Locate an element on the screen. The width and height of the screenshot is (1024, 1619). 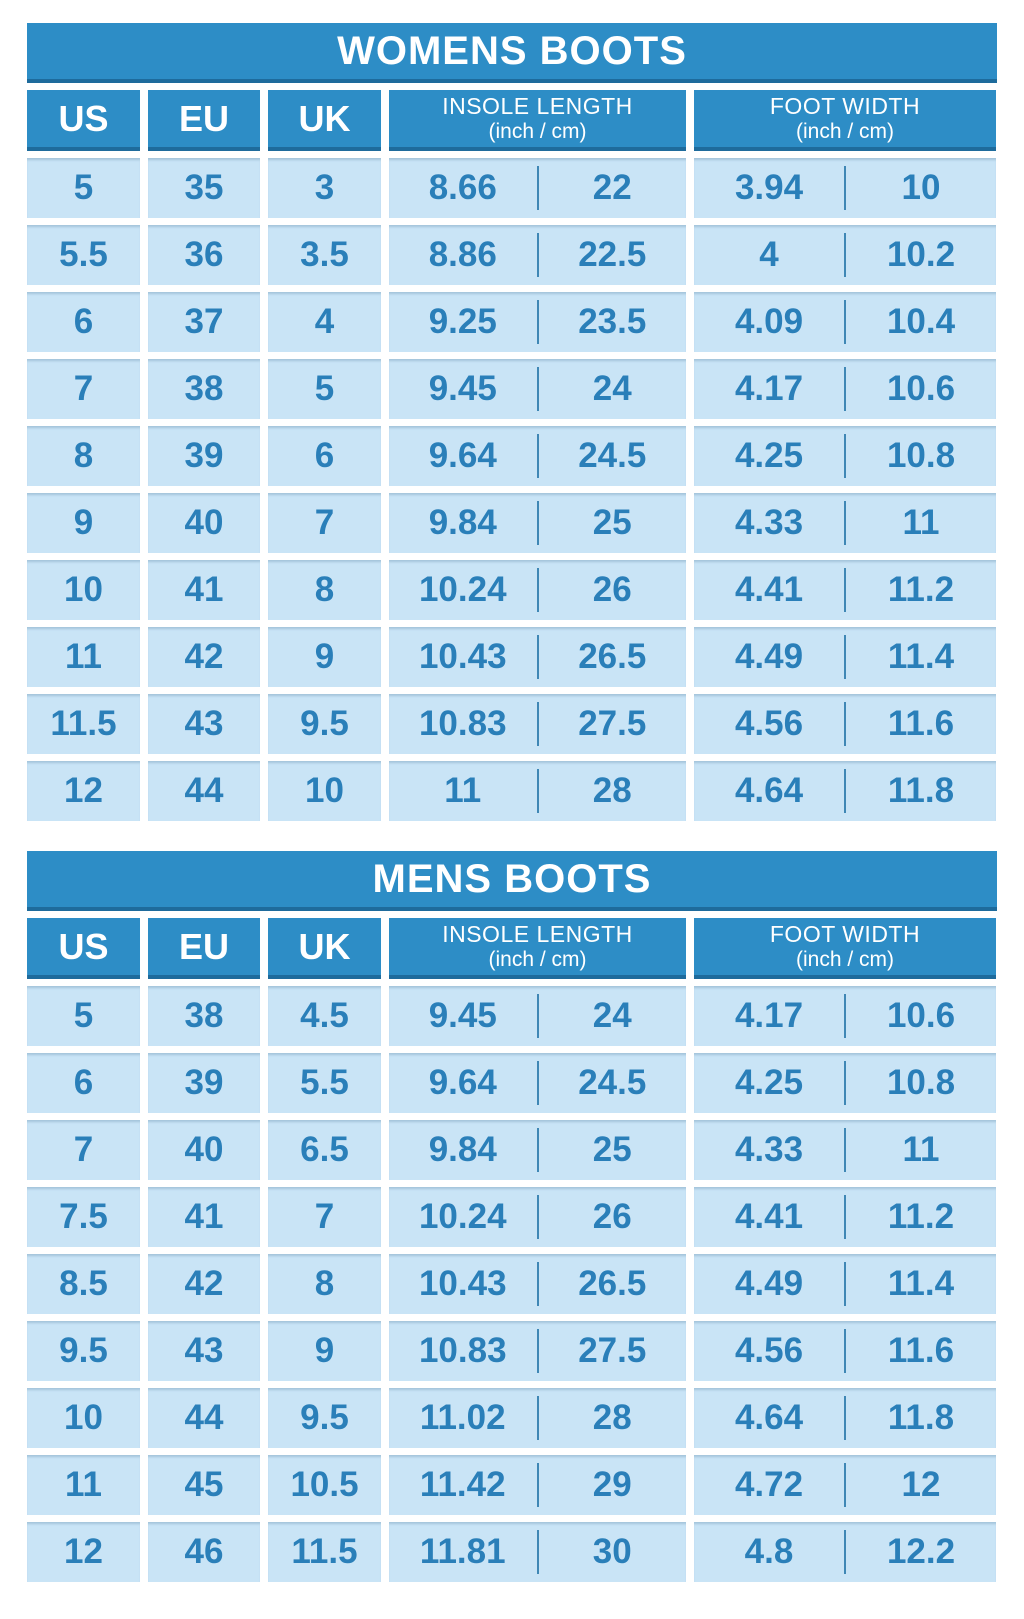
table-row: 5.5 36 3.5 8.86 22.5 4 is located at coordinates (512, 255).